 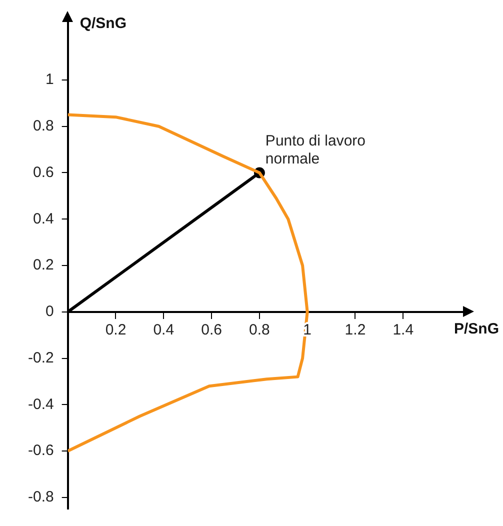 What do you see at coordinates (41, 357) in the screenshot?
I see `y-tick-label: -0.2` at bounding box center [41, 357].